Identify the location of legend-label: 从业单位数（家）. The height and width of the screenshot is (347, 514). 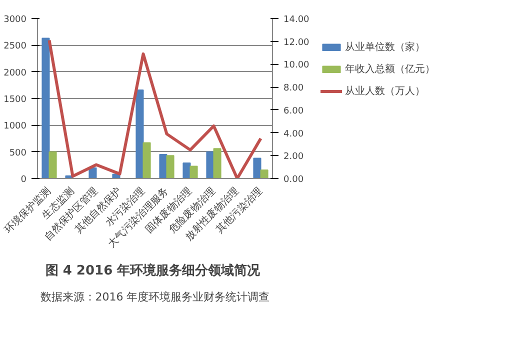
(385, 47).